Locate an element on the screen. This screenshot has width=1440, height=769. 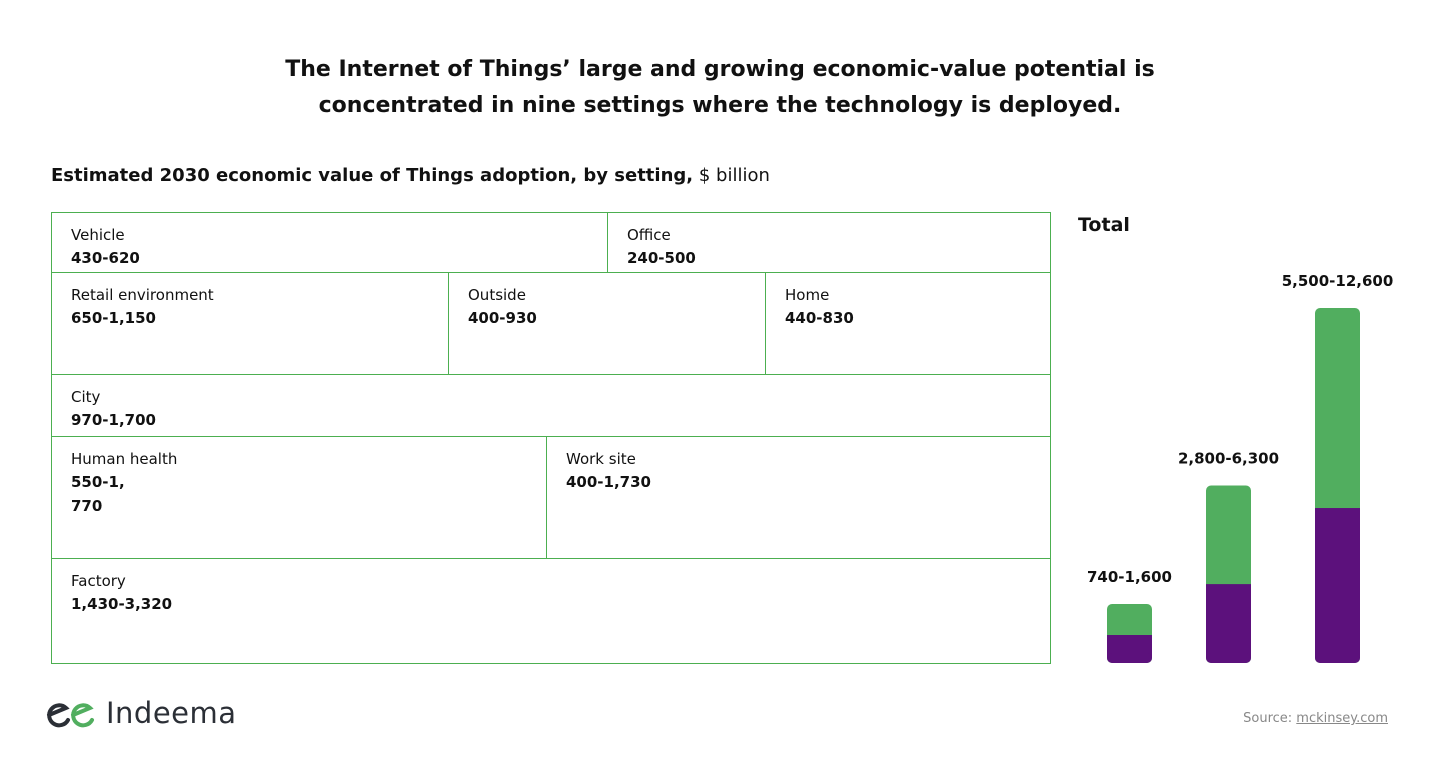
setting-name: Office is located at coordinates (649, 235).